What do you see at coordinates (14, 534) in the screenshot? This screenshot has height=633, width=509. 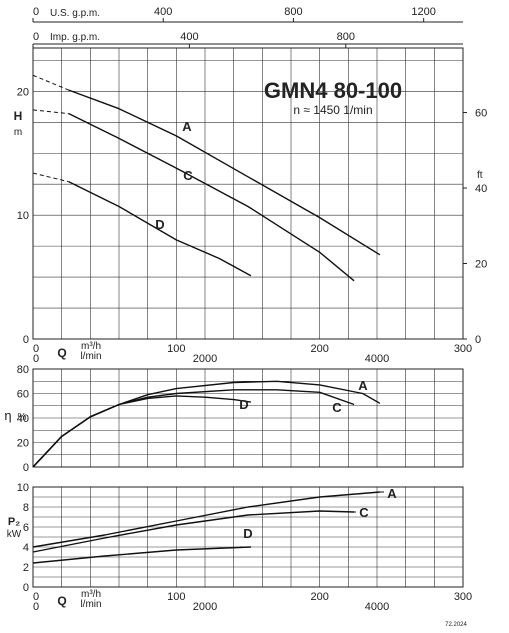 I see `power-axis-unit: kW` at bounding box center [14, 534].